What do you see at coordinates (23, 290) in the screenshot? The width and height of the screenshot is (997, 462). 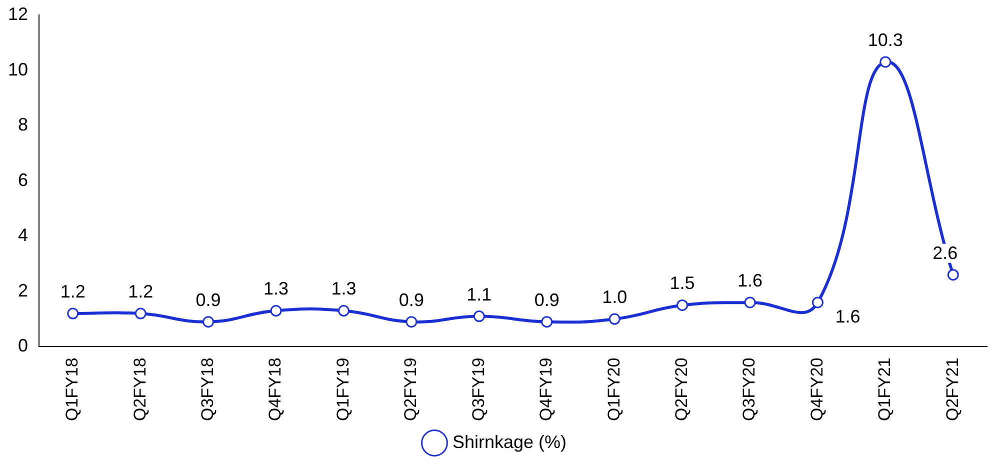 I see `y-tick-label: 2` at bounding box center [23, 290].